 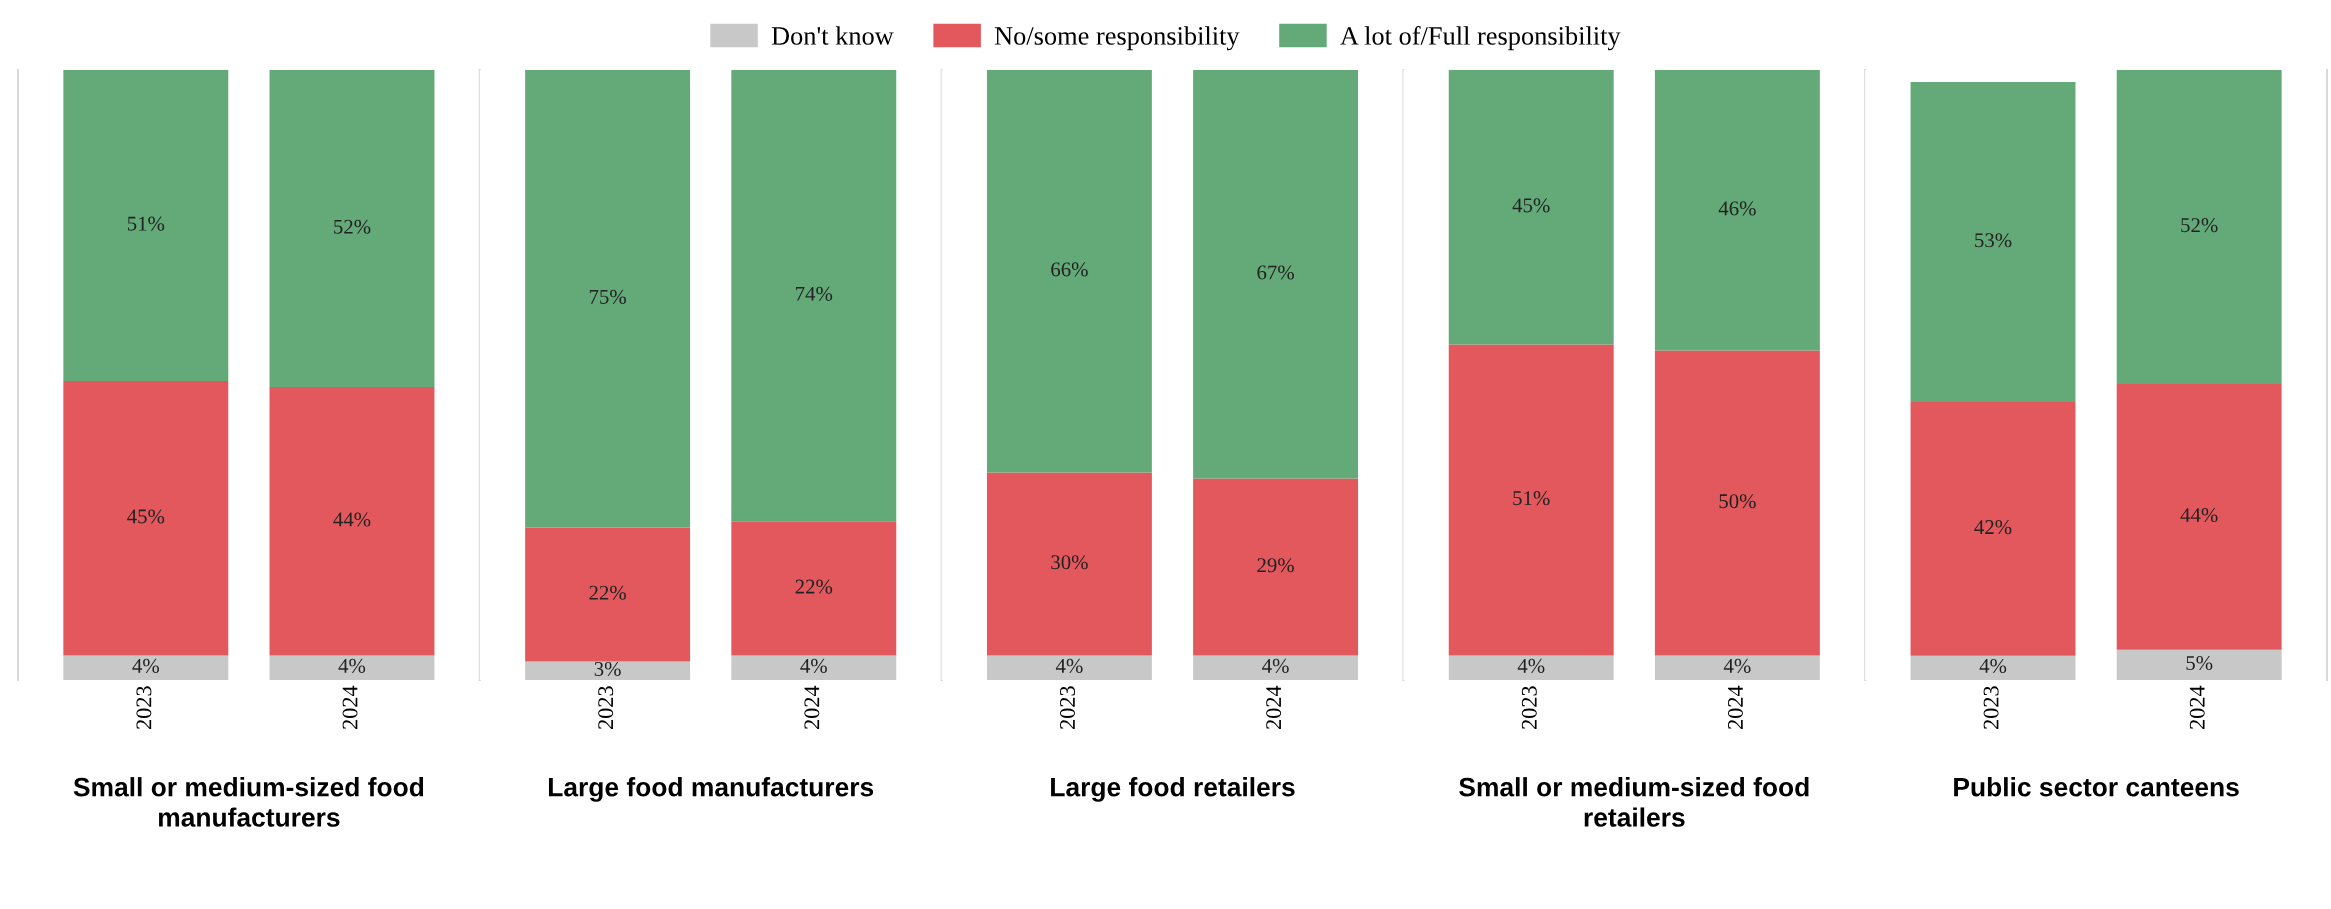 I want to click on data-label: 5%, so click(x=2199, y=663).